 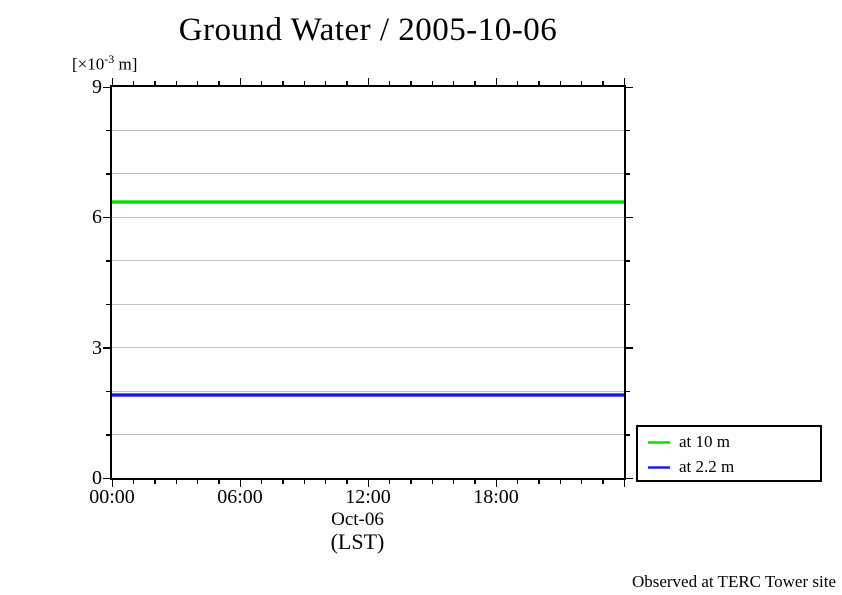 What do you see at coordinates (733, 581) in the screenshot?
I see `footer-observed-at: Observed at TERC Tower site` at bounding box center [733, 581].